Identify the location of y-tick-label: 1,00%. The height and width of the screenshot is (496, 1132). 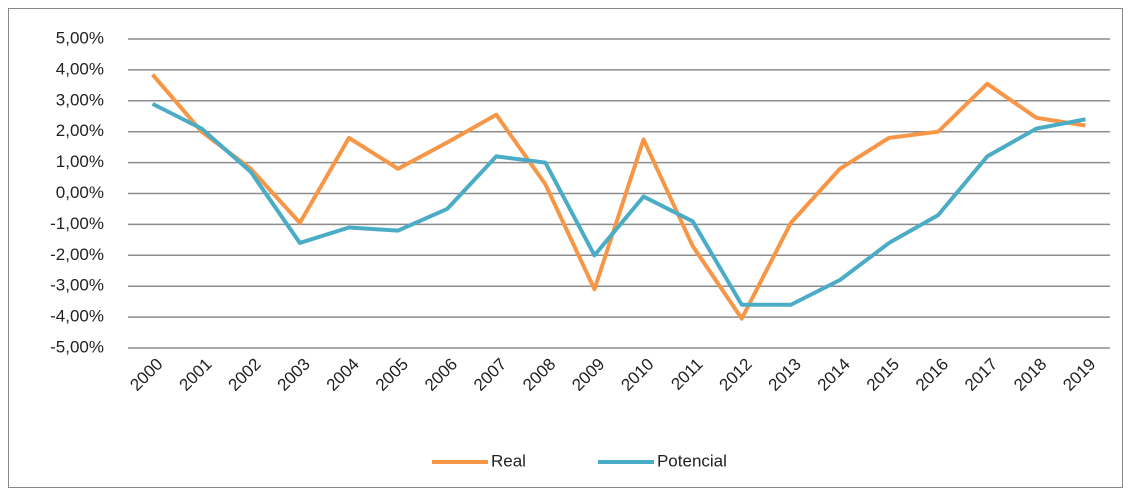
(80, 161).